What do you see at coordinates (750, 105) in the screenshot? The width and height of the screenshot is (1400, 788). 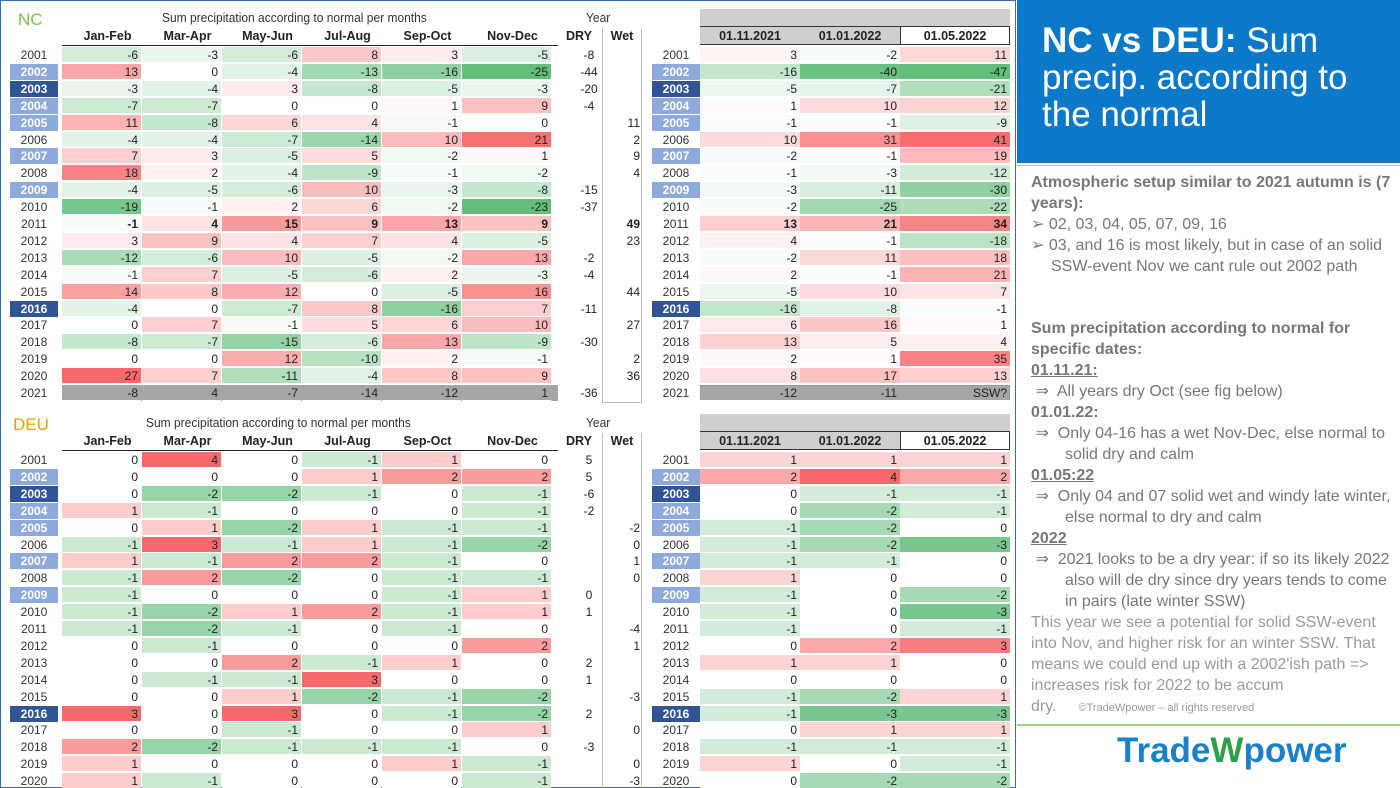 I see `nc-acc-value: 1` at bounding box center [750, 105].